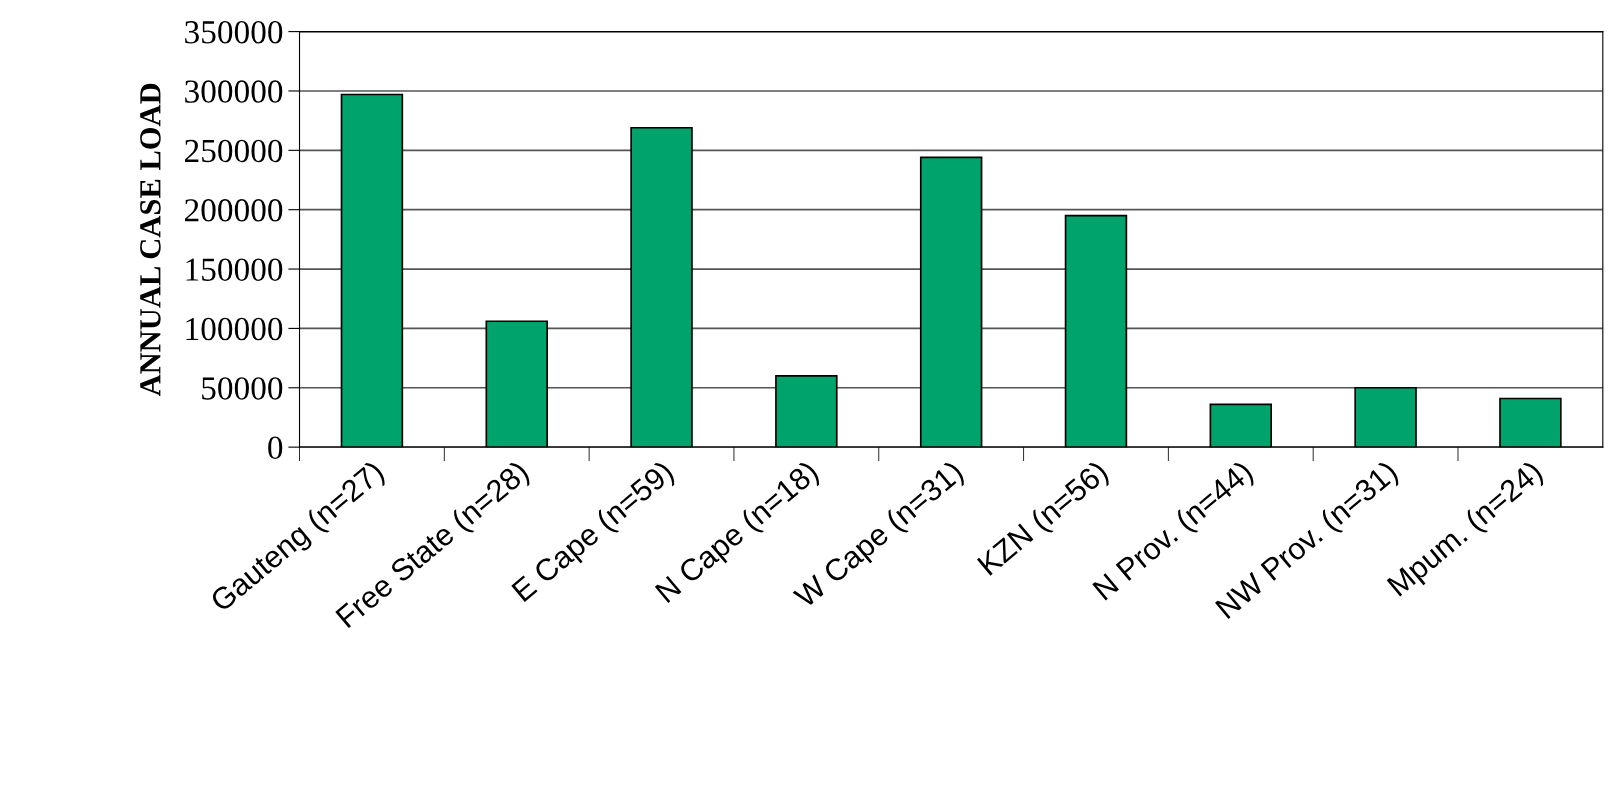  Describe the element at coordinates (275, 448) in the screenshot. I see `y-tick-label: 0` at that location.